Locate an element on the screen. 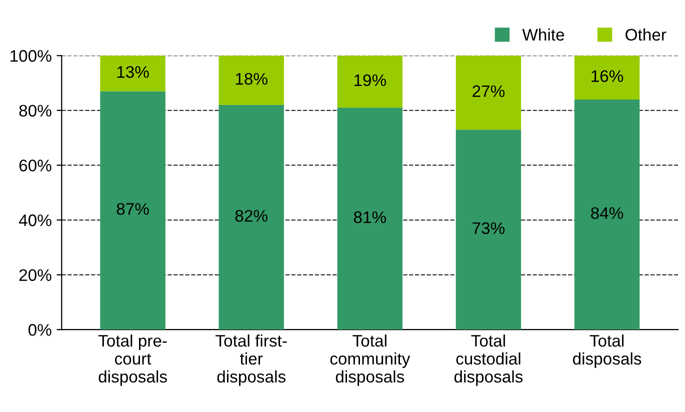 Image resolution: width=685 pixels, height=412 pixels. legend-label: Other is located at coordinates (646, 34).